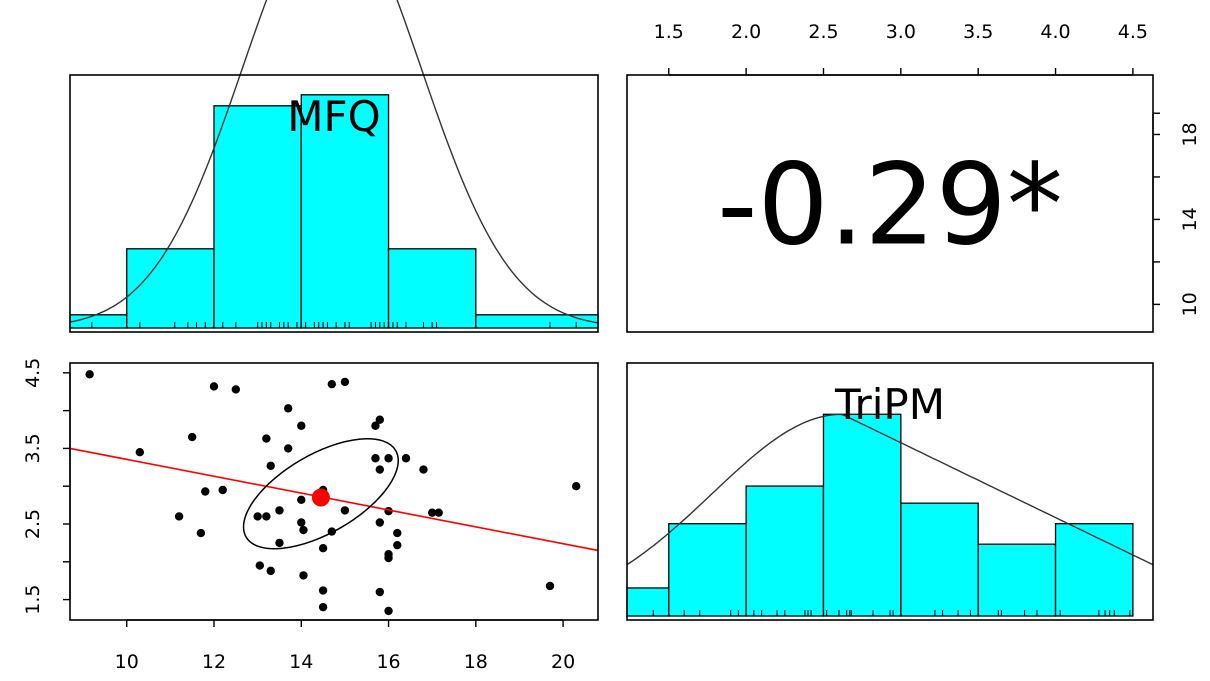  I want to click on right-axis-tick-label-1: 14, so click(1190, 219).